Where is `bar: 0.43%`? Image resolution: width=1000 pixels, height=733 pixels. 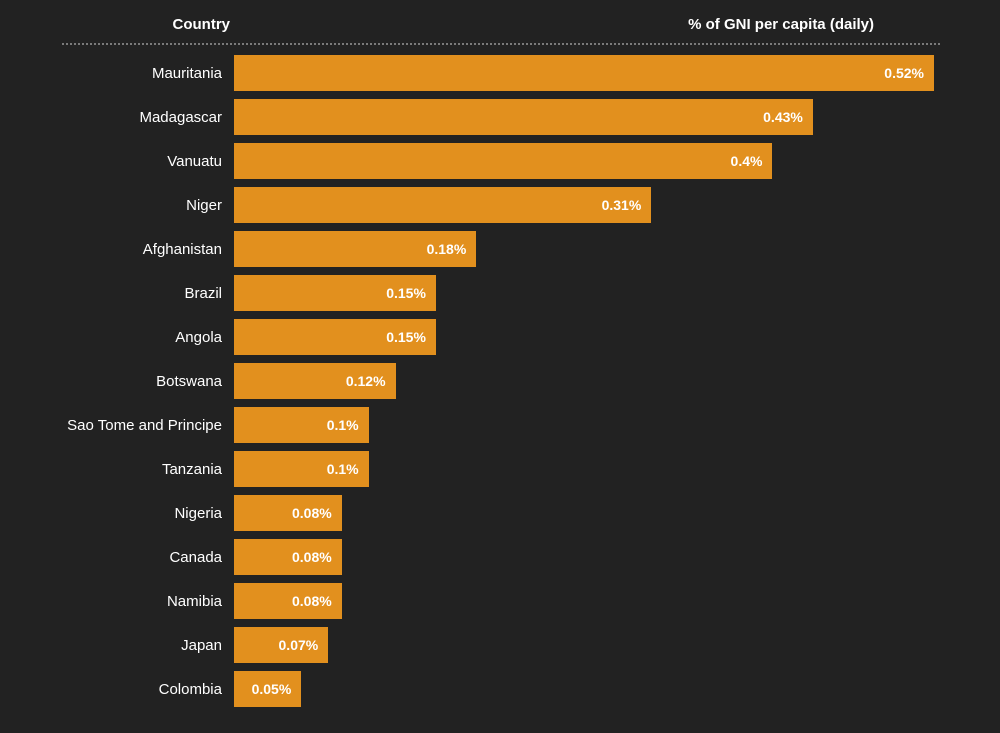 bar: 0.43% is located at coordinates (523, 117).